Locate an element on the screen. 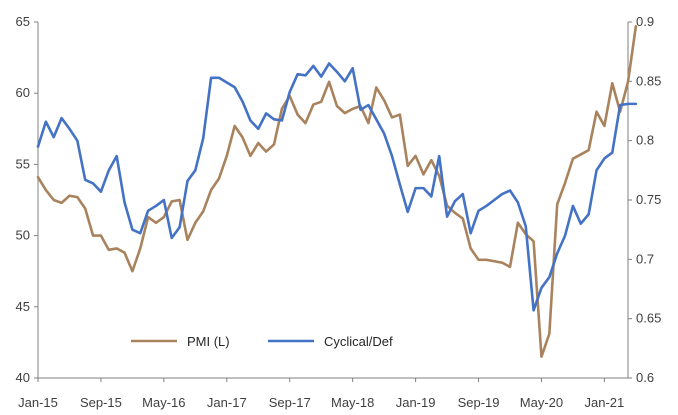 The image size is (678, 415). y-left-tick-label: 55 is located at coordinates (23, 163).